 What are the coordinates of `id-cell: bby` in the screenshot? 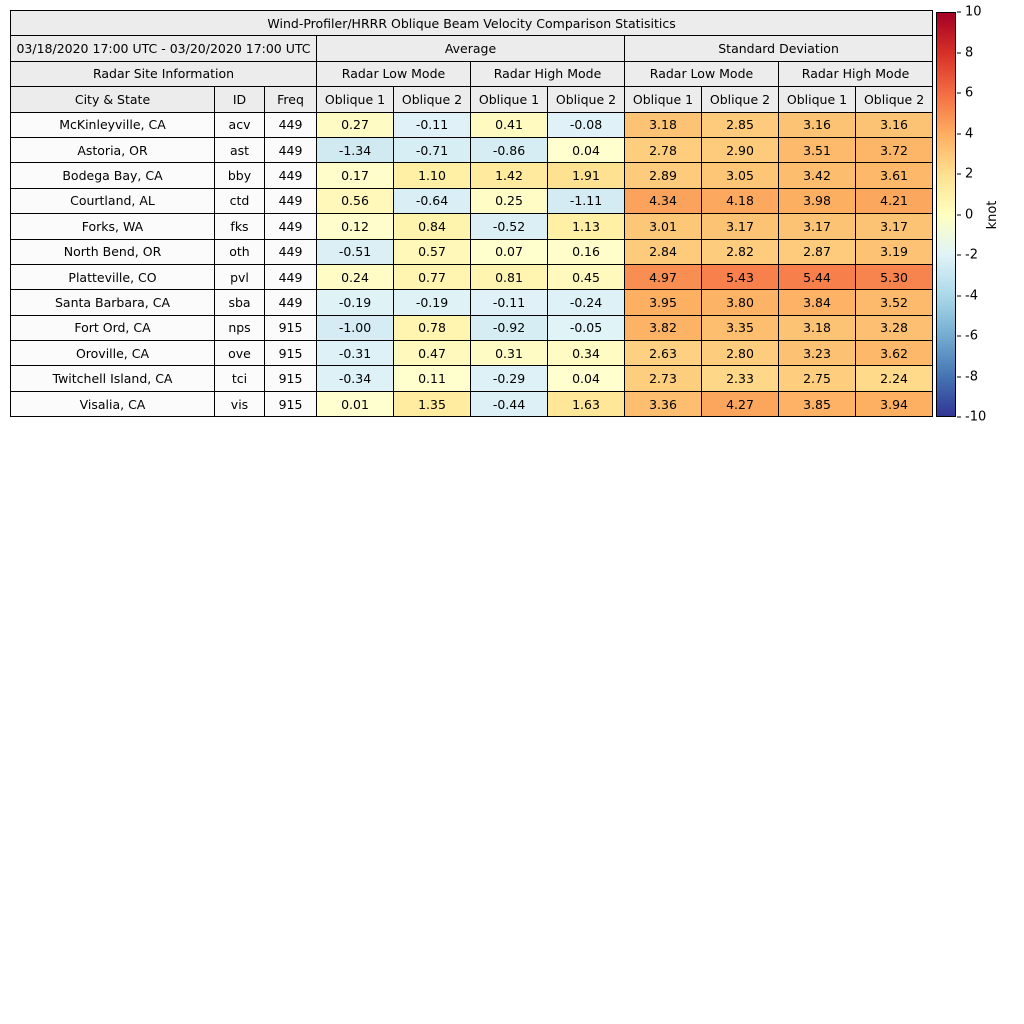 It's located at (239, 175).